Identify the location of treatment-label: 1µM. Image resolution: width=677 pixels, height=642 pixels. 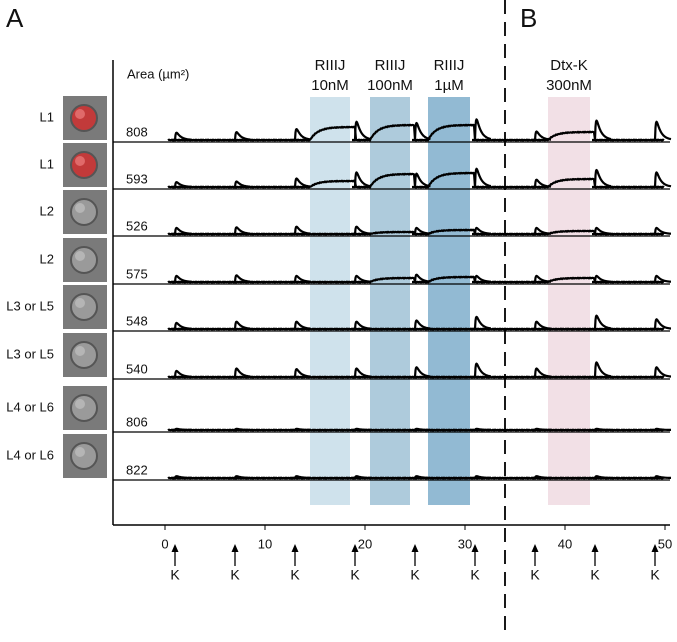
(448, 85).